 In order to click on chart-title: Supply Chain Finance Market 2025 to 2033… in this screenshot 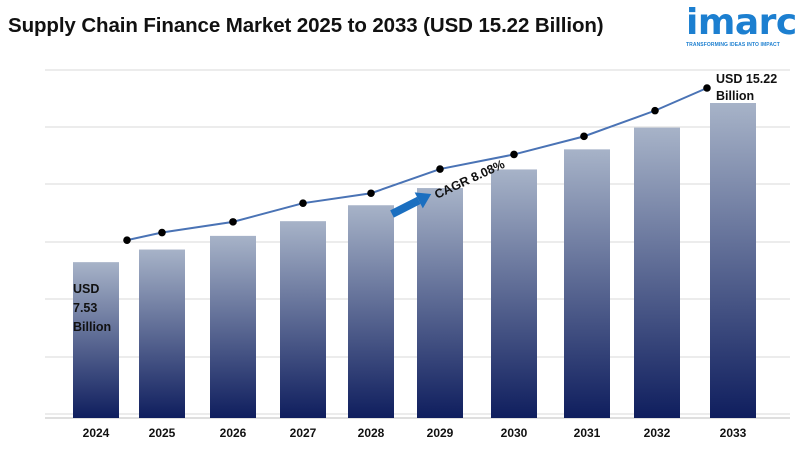, I will do `click(306, 25)`.